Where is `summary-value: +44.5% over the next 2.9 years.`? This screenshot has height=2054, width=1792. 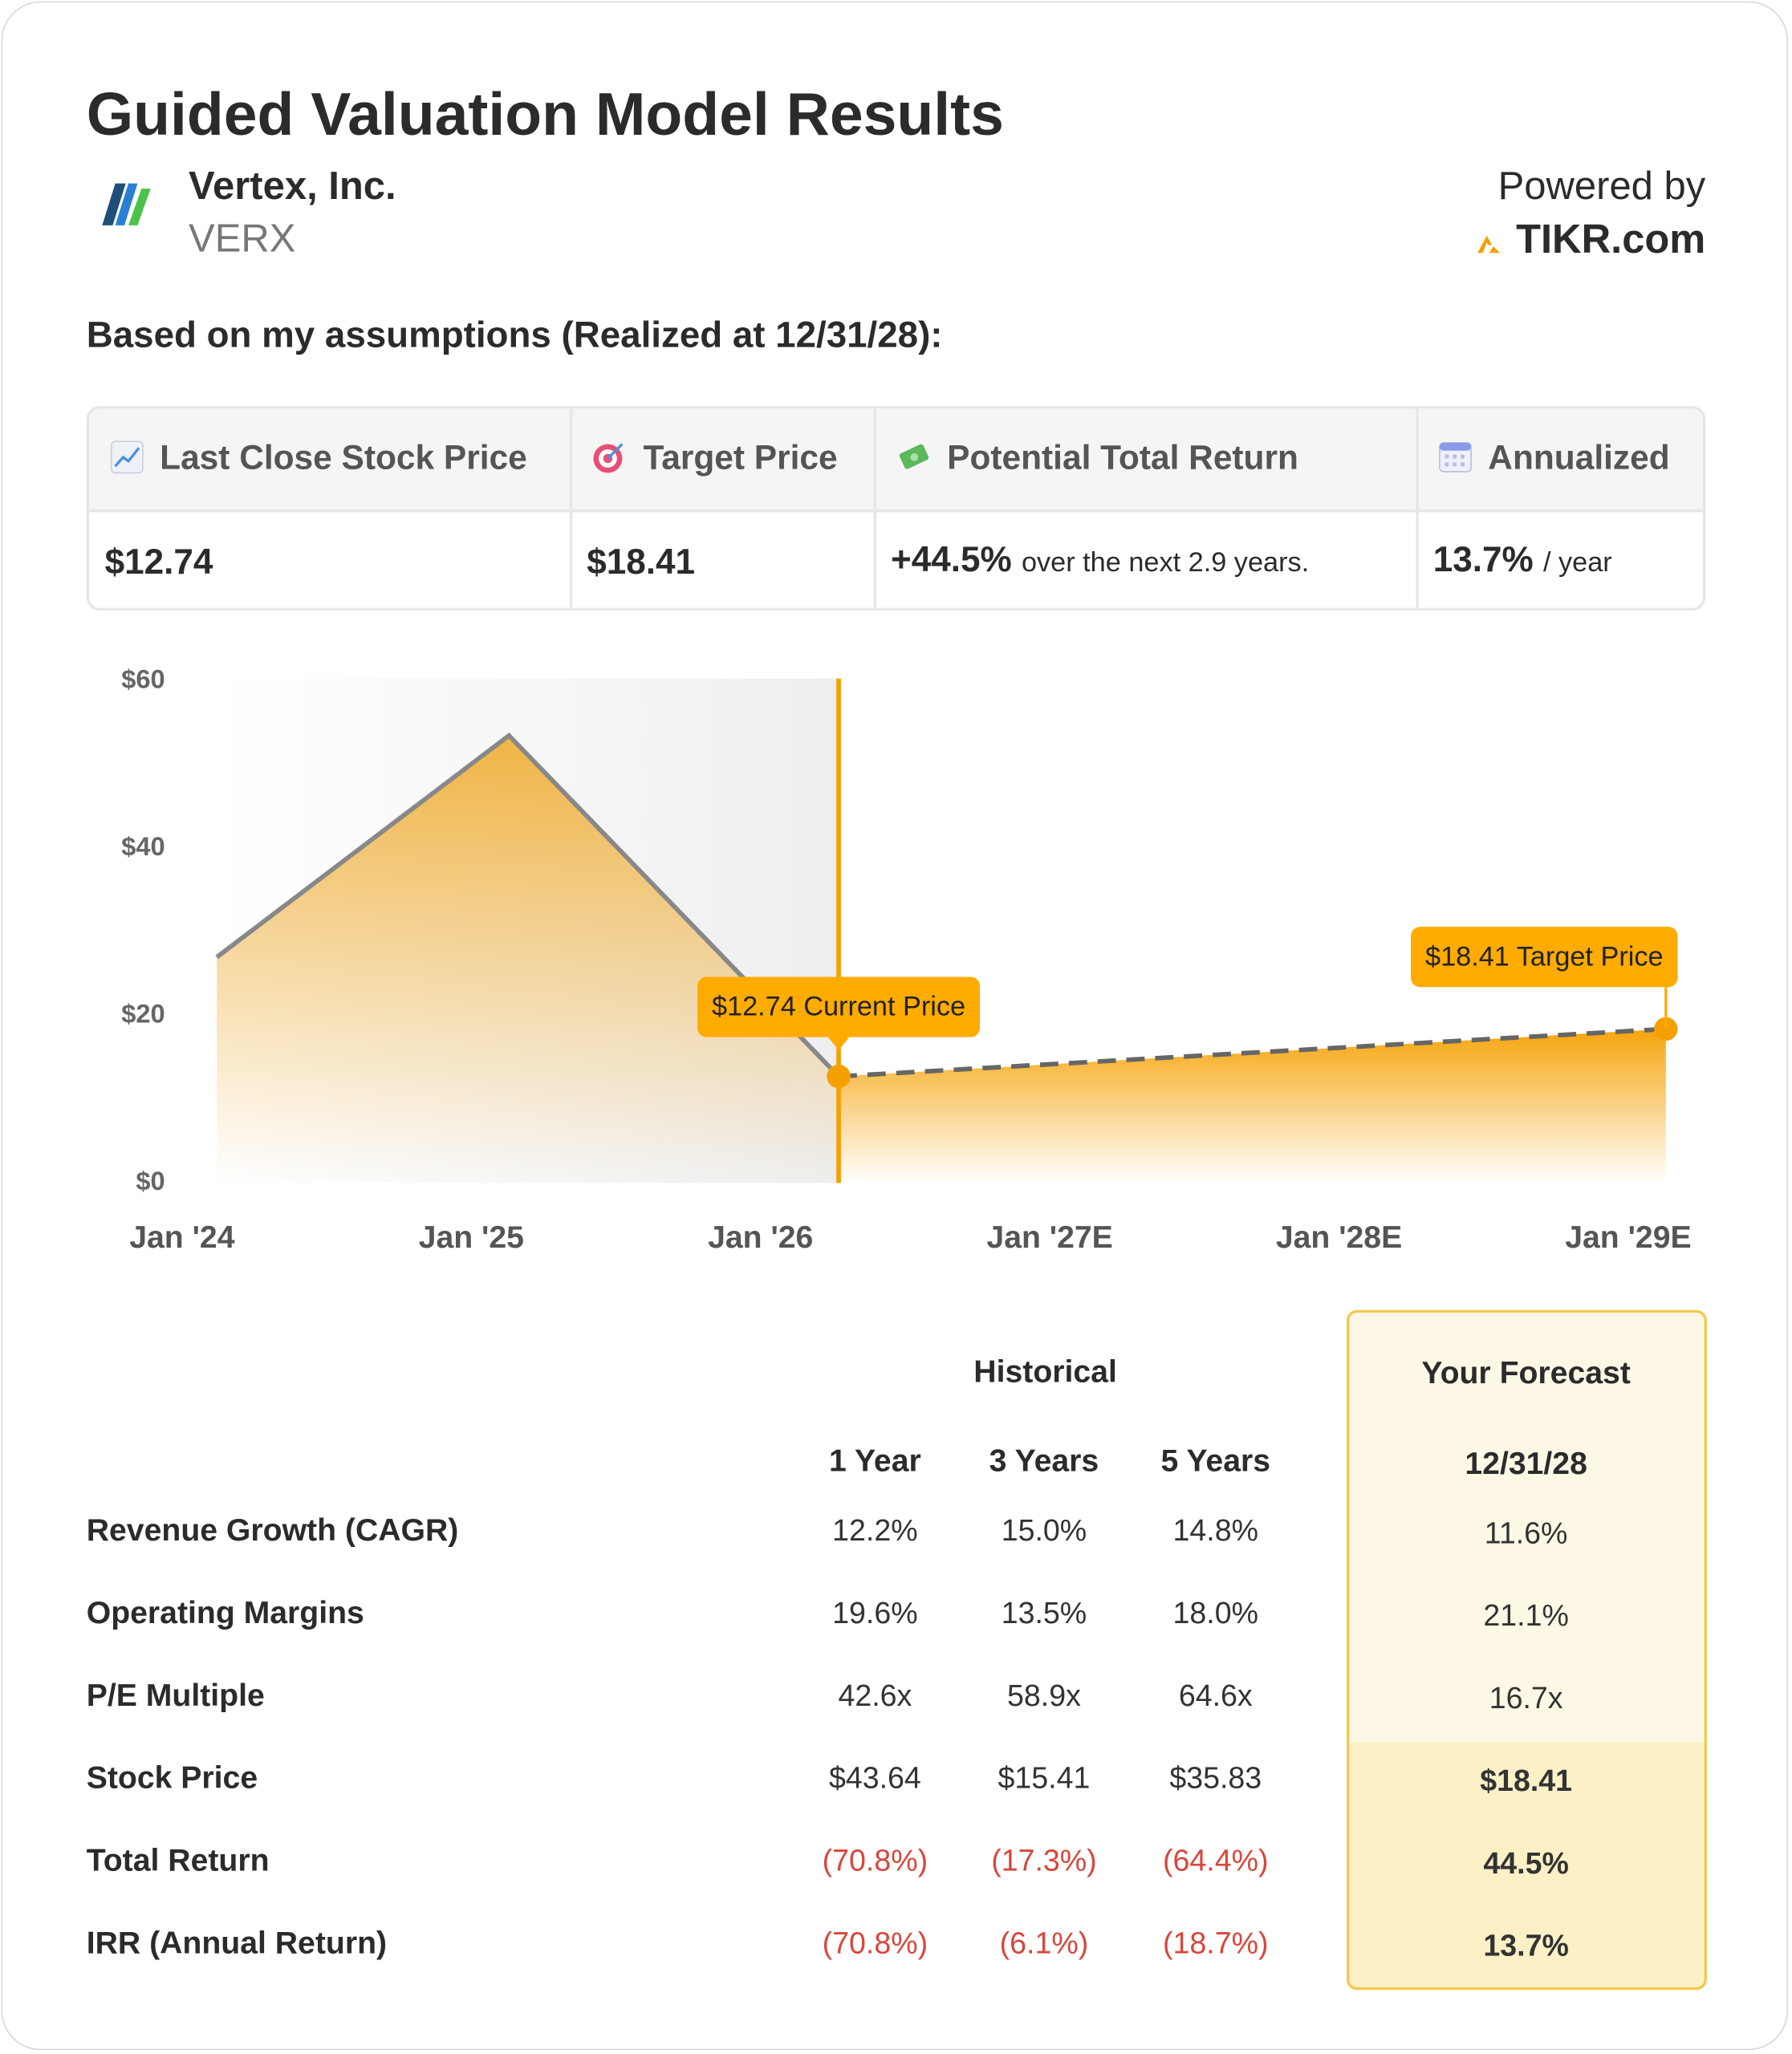 summary-value: +44.5% over the next 2.9 years. is located at coordinates (1100, 560).